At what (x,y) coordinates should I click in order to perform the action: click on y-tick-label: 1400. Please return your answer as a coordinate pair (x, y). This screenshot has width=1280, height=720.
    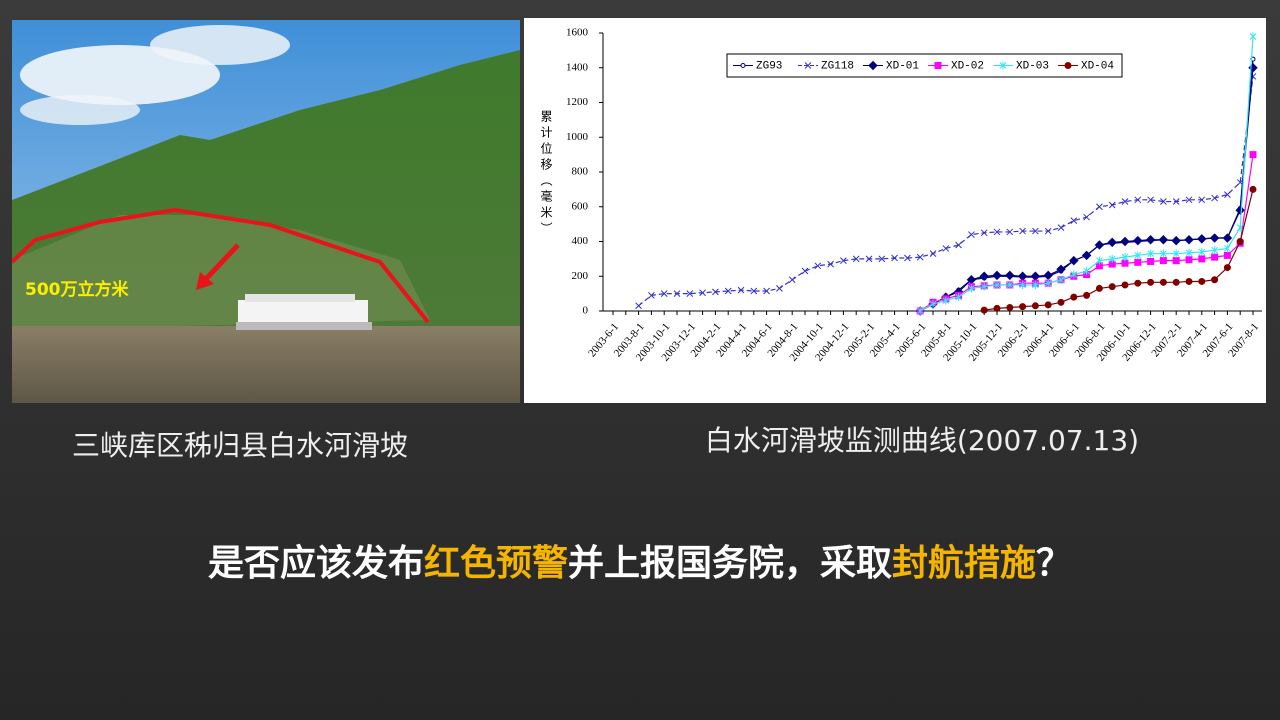
    Looking at the image, I should click on (577, 67).